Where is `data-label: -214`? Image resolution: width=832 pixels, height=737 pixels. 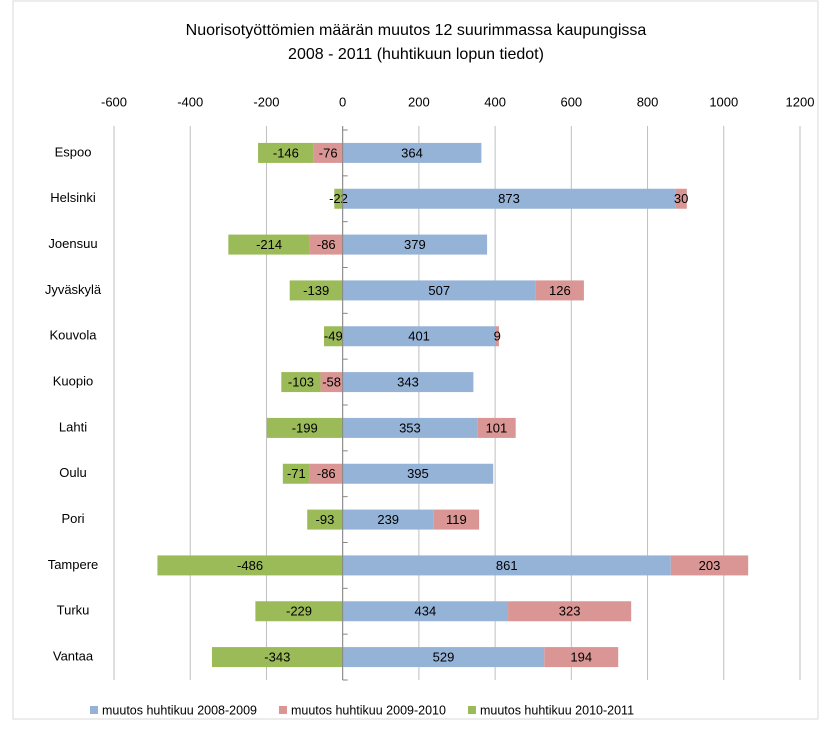
data-label: -214 is located at coordinates (269, 244).